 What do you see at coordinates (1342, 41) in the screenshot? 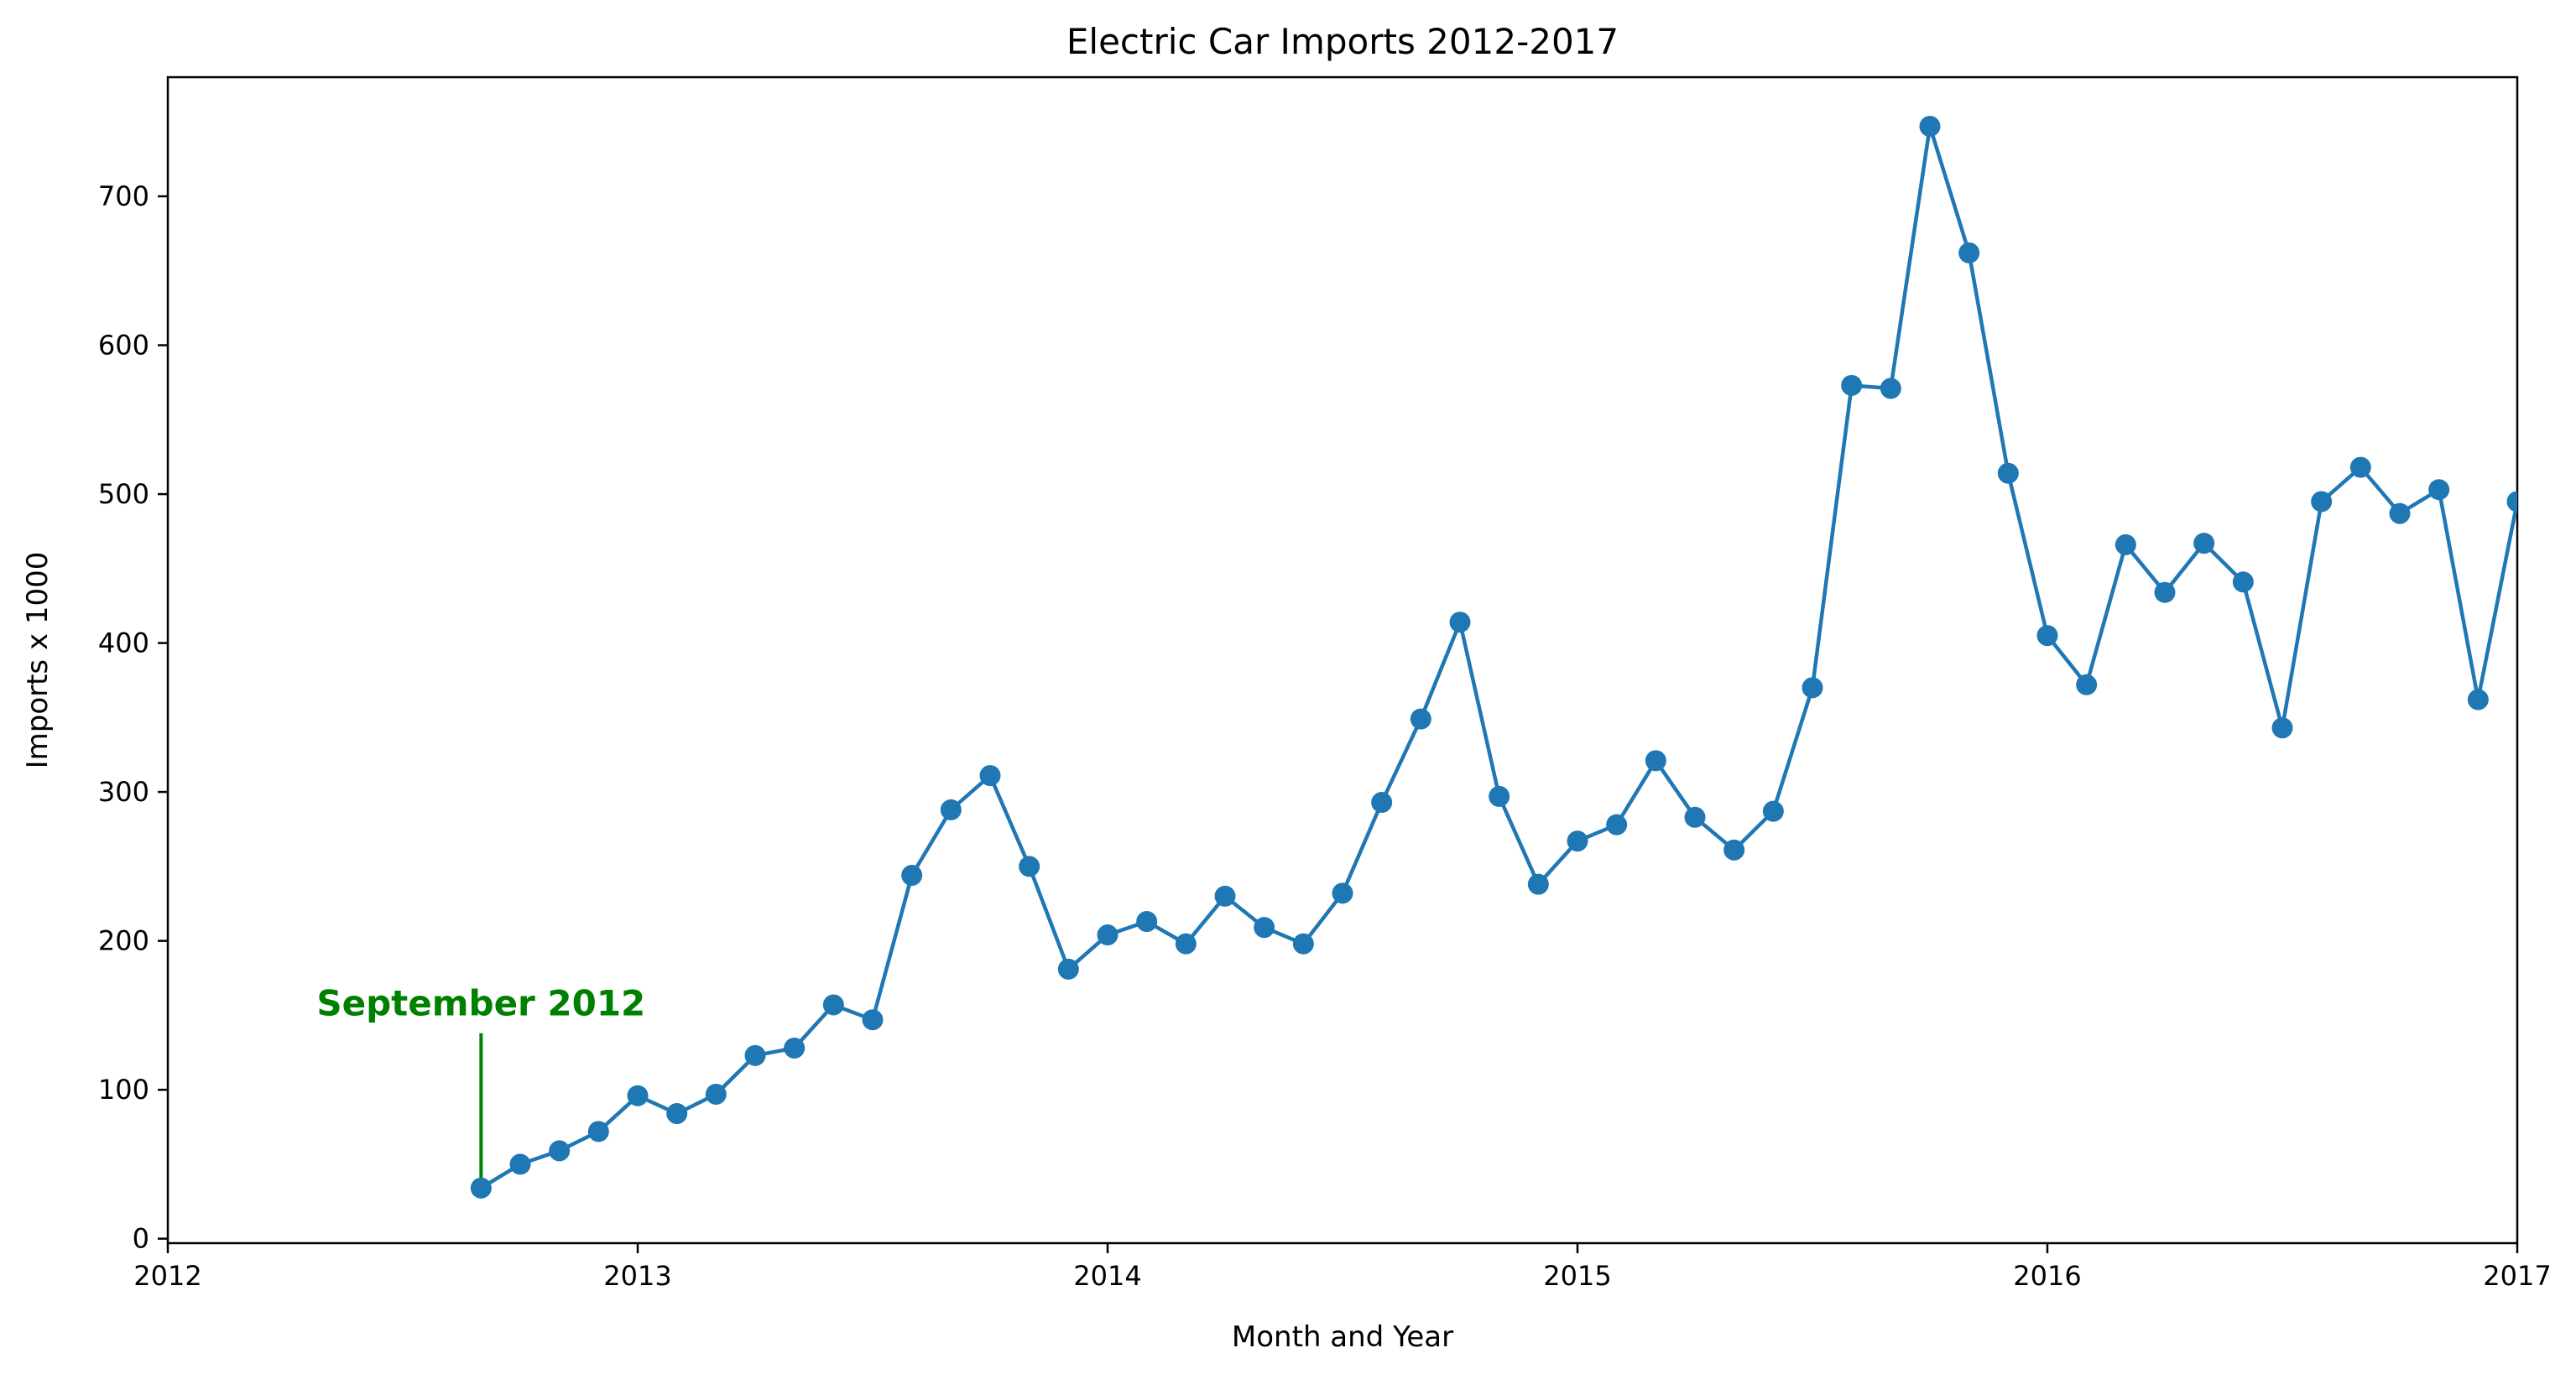
I see `chart-title: Electric Car Imports 2012-2017` at bounding box center [1342, 41].